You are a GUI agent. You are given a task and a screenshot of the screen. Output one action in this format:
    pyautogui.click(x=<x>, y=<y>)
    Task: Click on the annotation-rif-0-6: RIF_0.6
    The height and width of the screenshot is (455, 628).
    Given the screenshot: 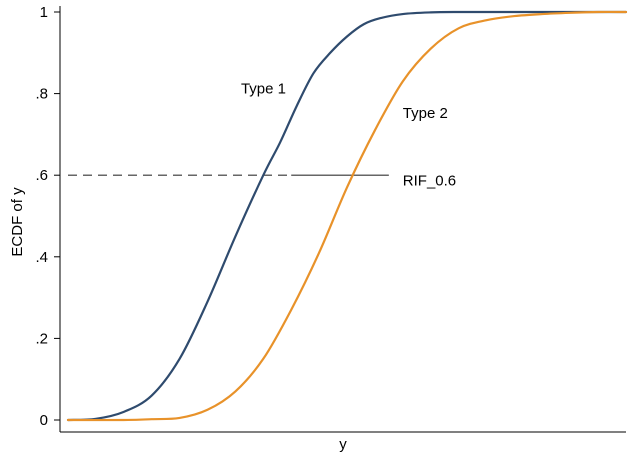 What is the action you would take?
    pyautogui.click(x=429, y=180)
    